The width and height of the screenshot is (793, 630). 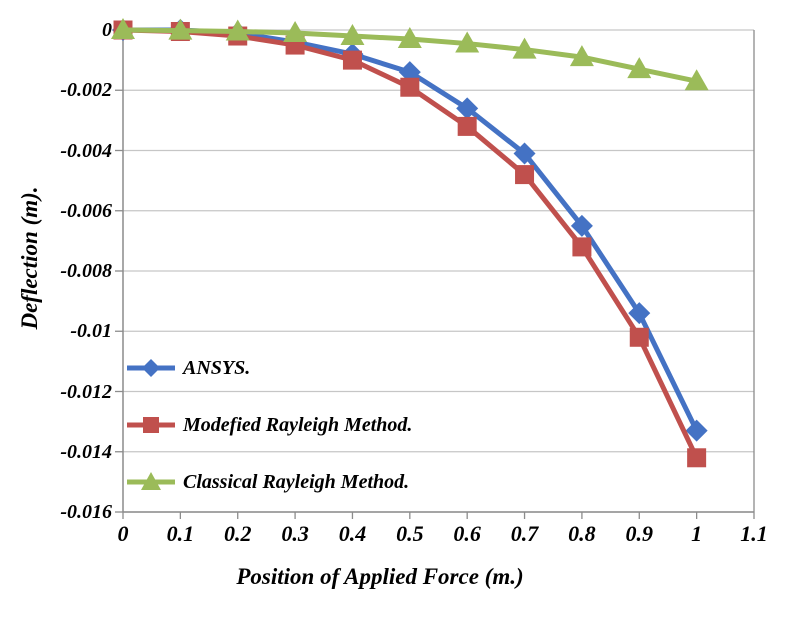 What do you see at coordinates (217, 367) in the screenshot?
I see `legend-label: ANSYS.` at bounding box center [217, 367].